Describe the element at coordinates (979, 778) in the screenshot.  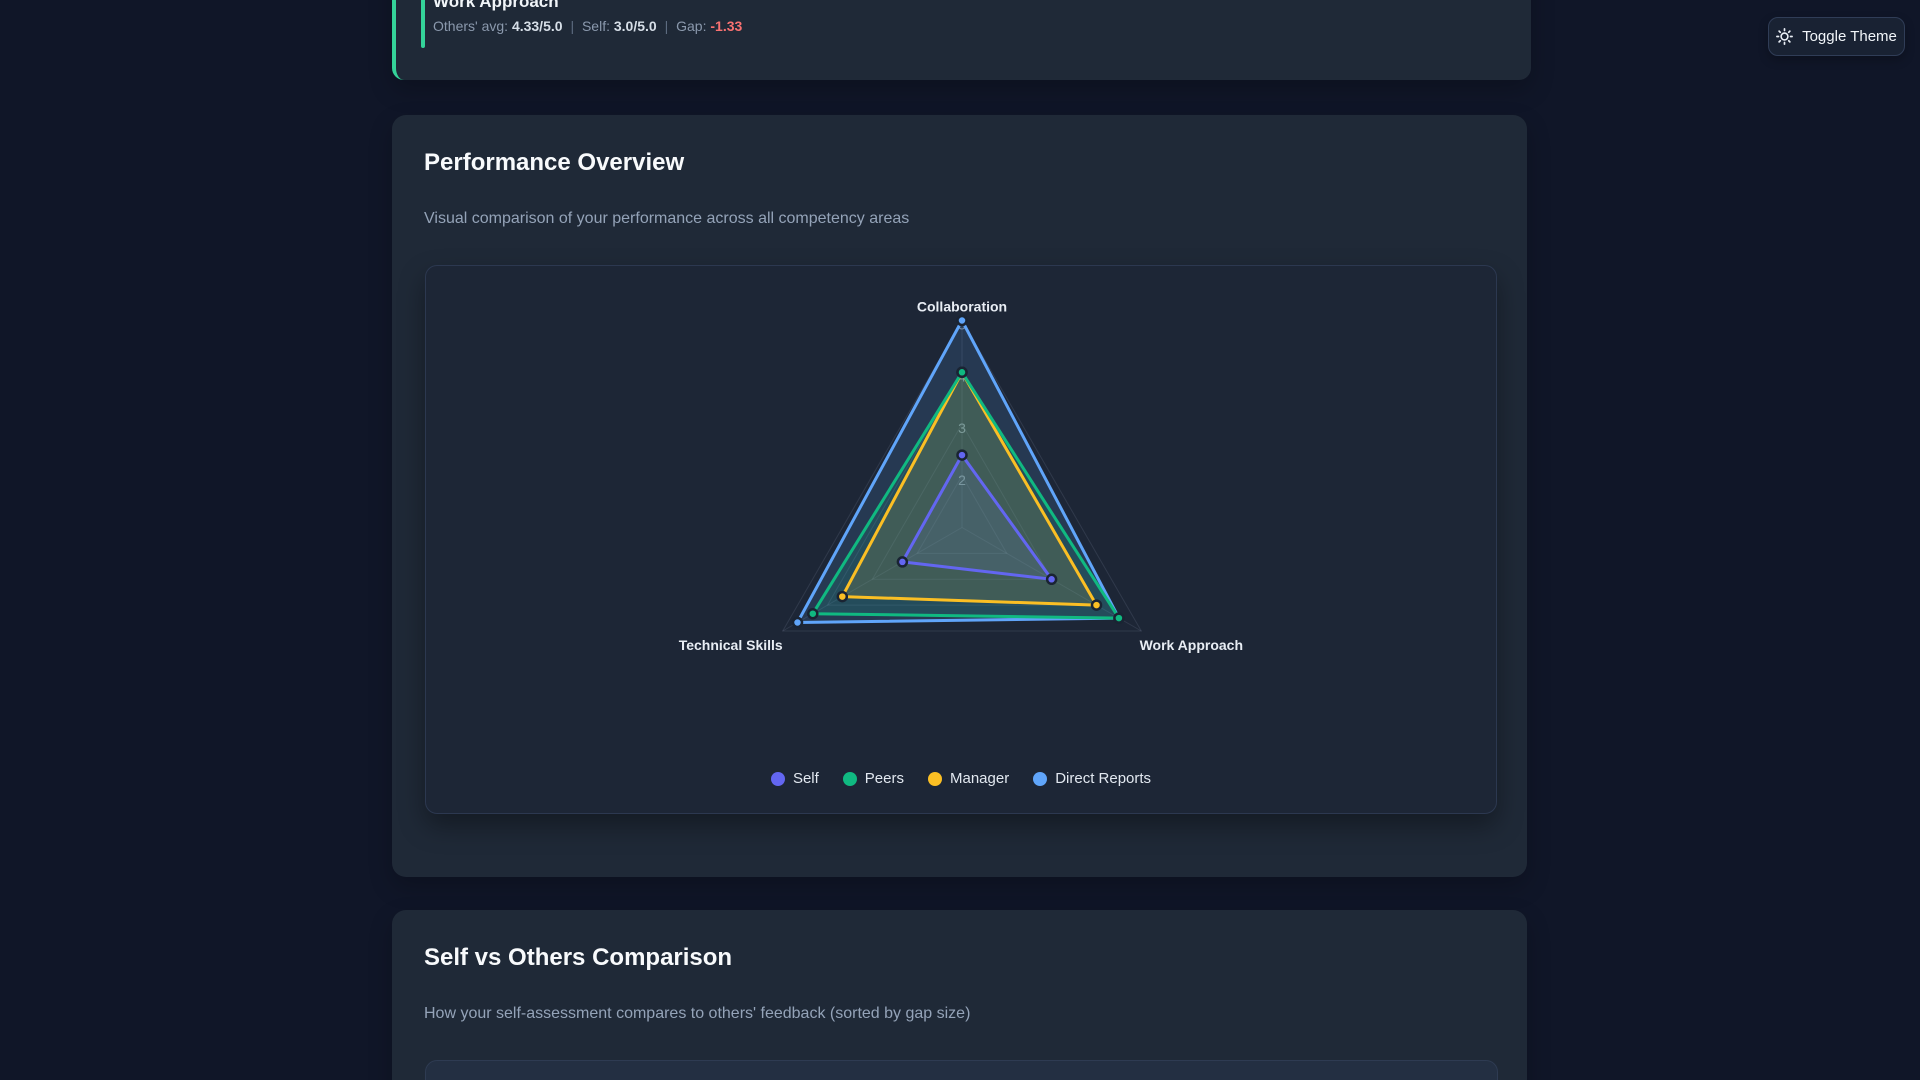
I see `legend-label: Manager` at that location.